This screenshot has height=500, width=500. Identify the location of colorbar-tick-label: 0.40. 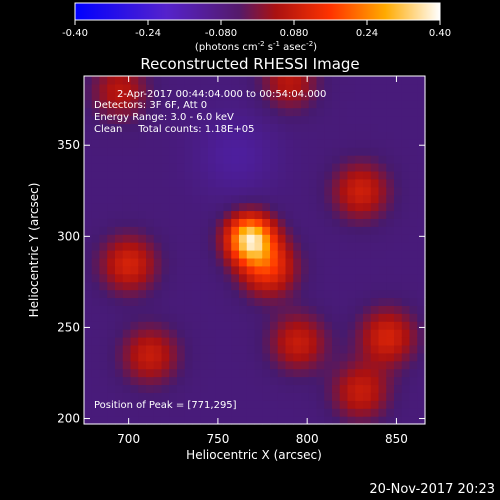
(440, 33).